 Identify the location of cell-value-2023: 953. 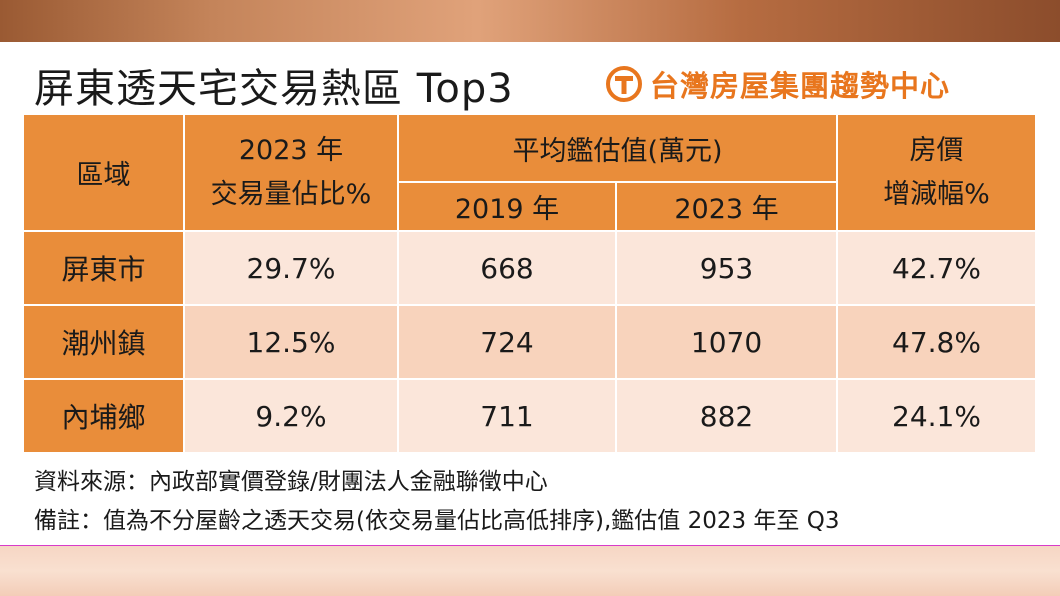
(726, 268).